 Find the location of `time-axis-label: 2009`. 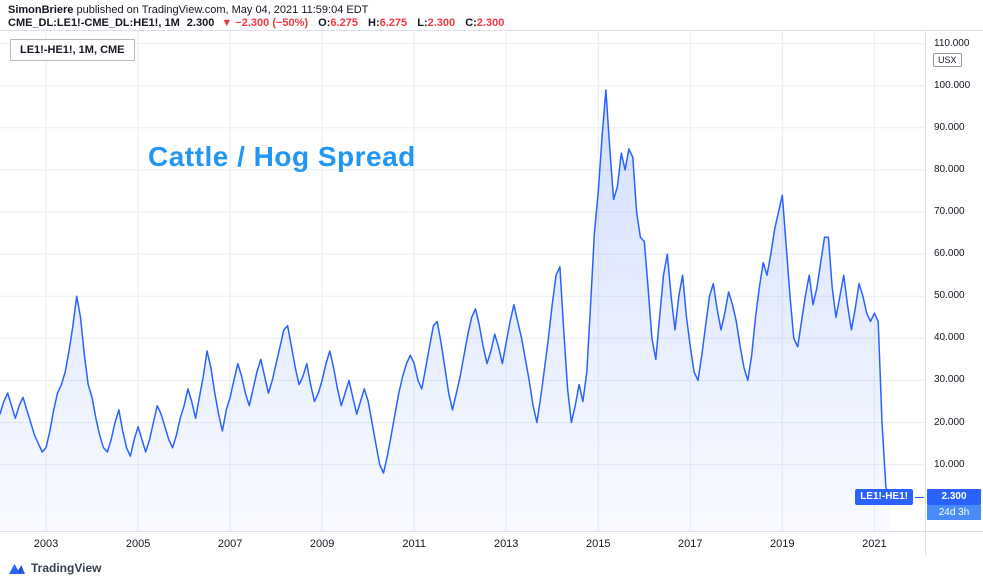

time-axis-label: 2009 is located at coordinates (322, 544).